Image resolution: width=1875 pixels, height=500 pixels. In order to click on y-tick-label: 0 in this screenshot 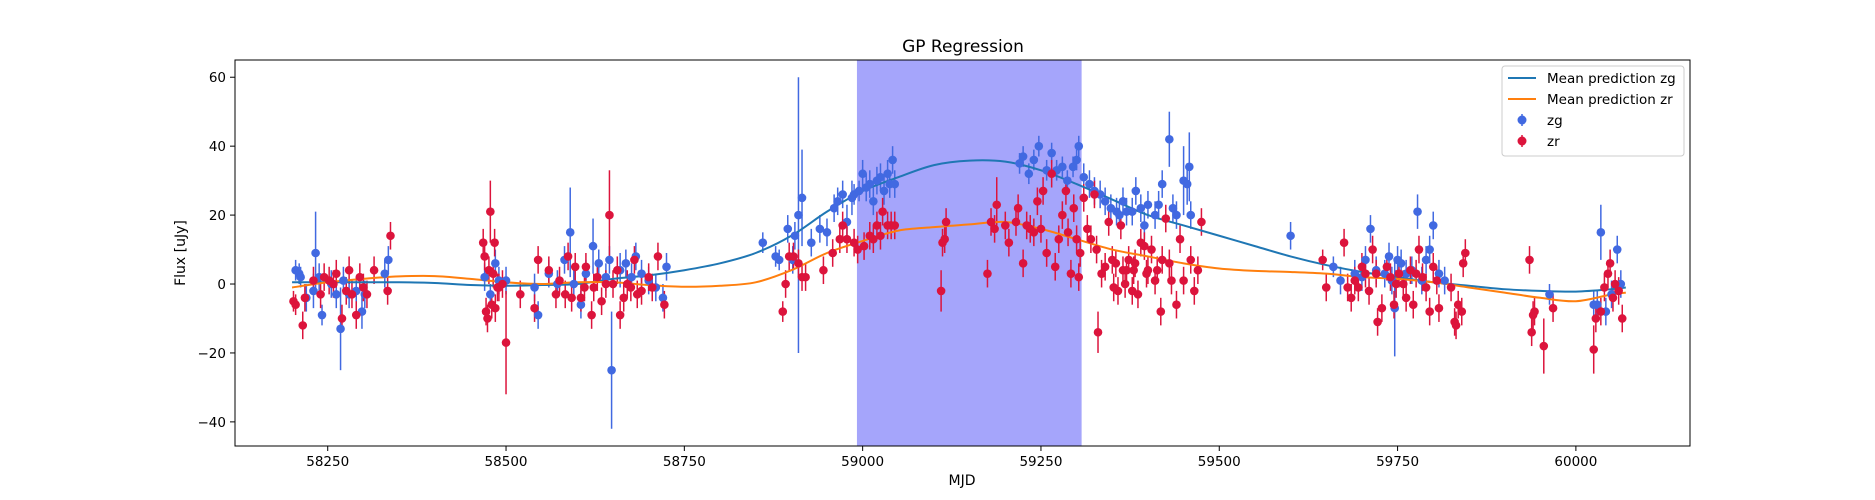, I will do `click(221, 285)`.